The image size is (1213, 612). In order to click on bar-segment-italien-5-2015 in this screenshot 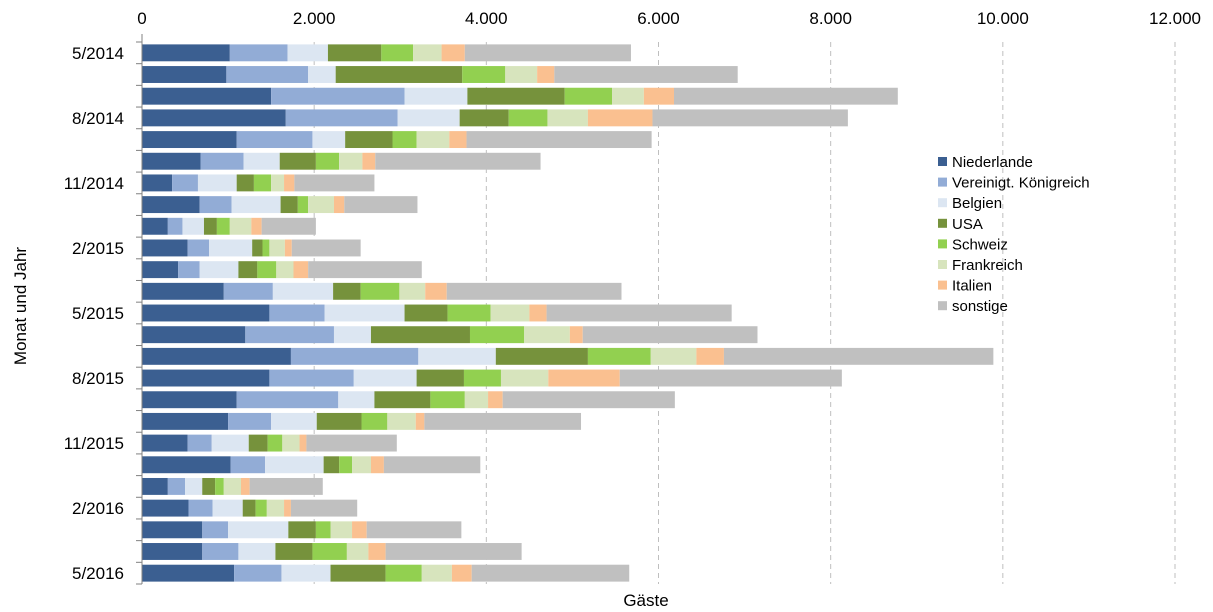, I will do `click(538, 313)`.